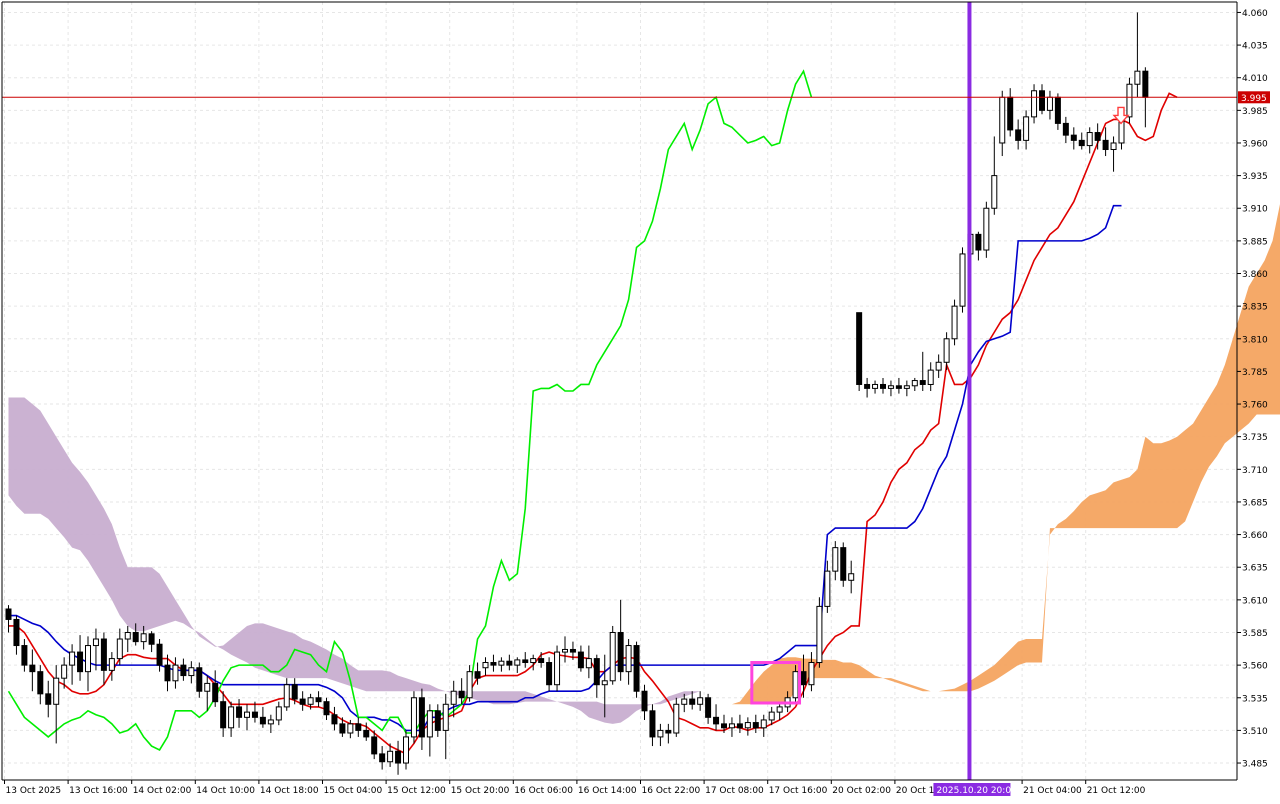 Image resolution: width=1280 pixels, height=804 pixels. What do you see at coordinates (1255, 47) in the screenshot?
I see `y-tick-label: 4.035` at bounding box center [1255, 47].